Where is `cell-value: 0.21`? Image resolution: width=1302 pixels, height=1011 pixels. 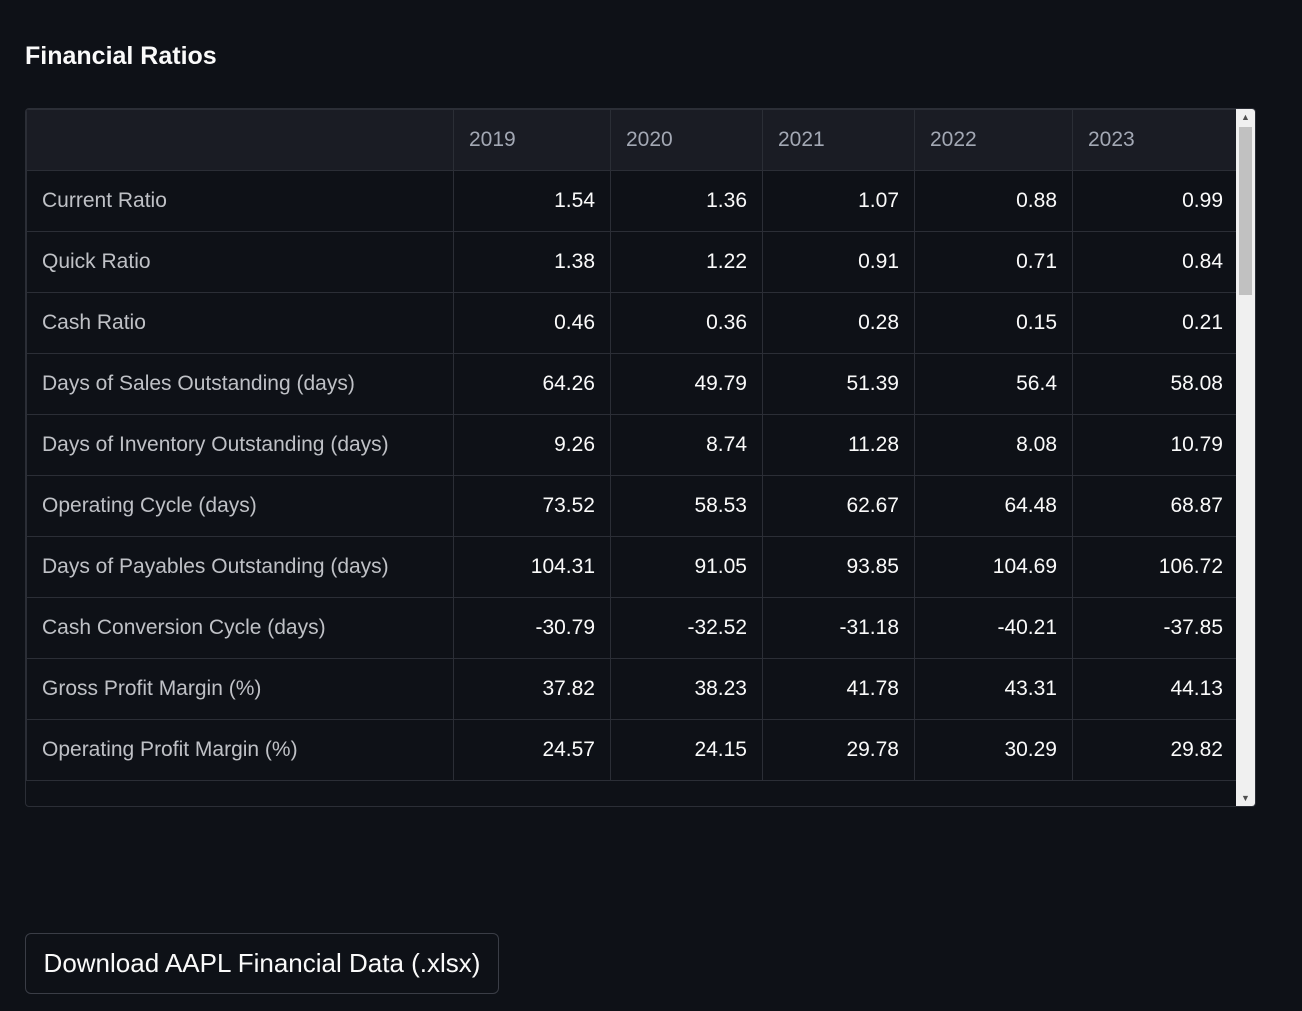
cell-value: 0.21 is located at coordinates (1155, 323).